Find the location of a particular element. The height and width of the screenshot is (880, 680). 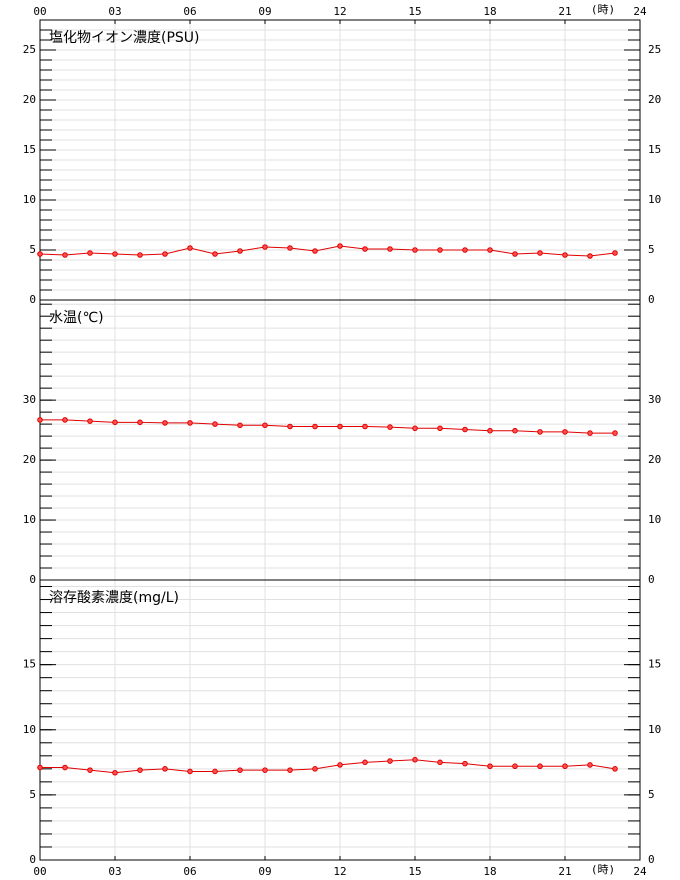

x-tick-label: 24 is located at coordinates (640, 11).